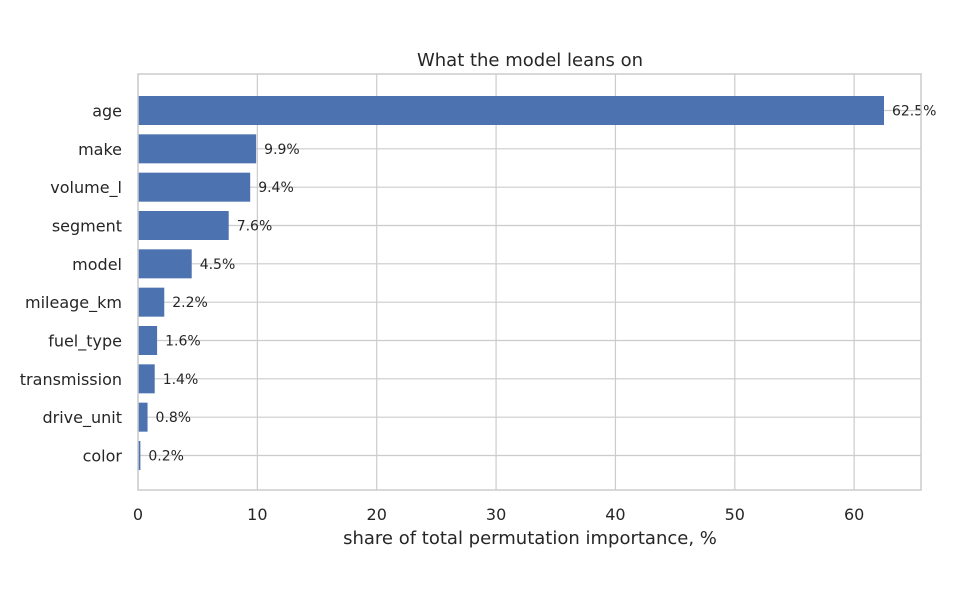 Image resolution: width=960 pixels, height=600 pixels. I want to click on bar-color, so click(139, 455).